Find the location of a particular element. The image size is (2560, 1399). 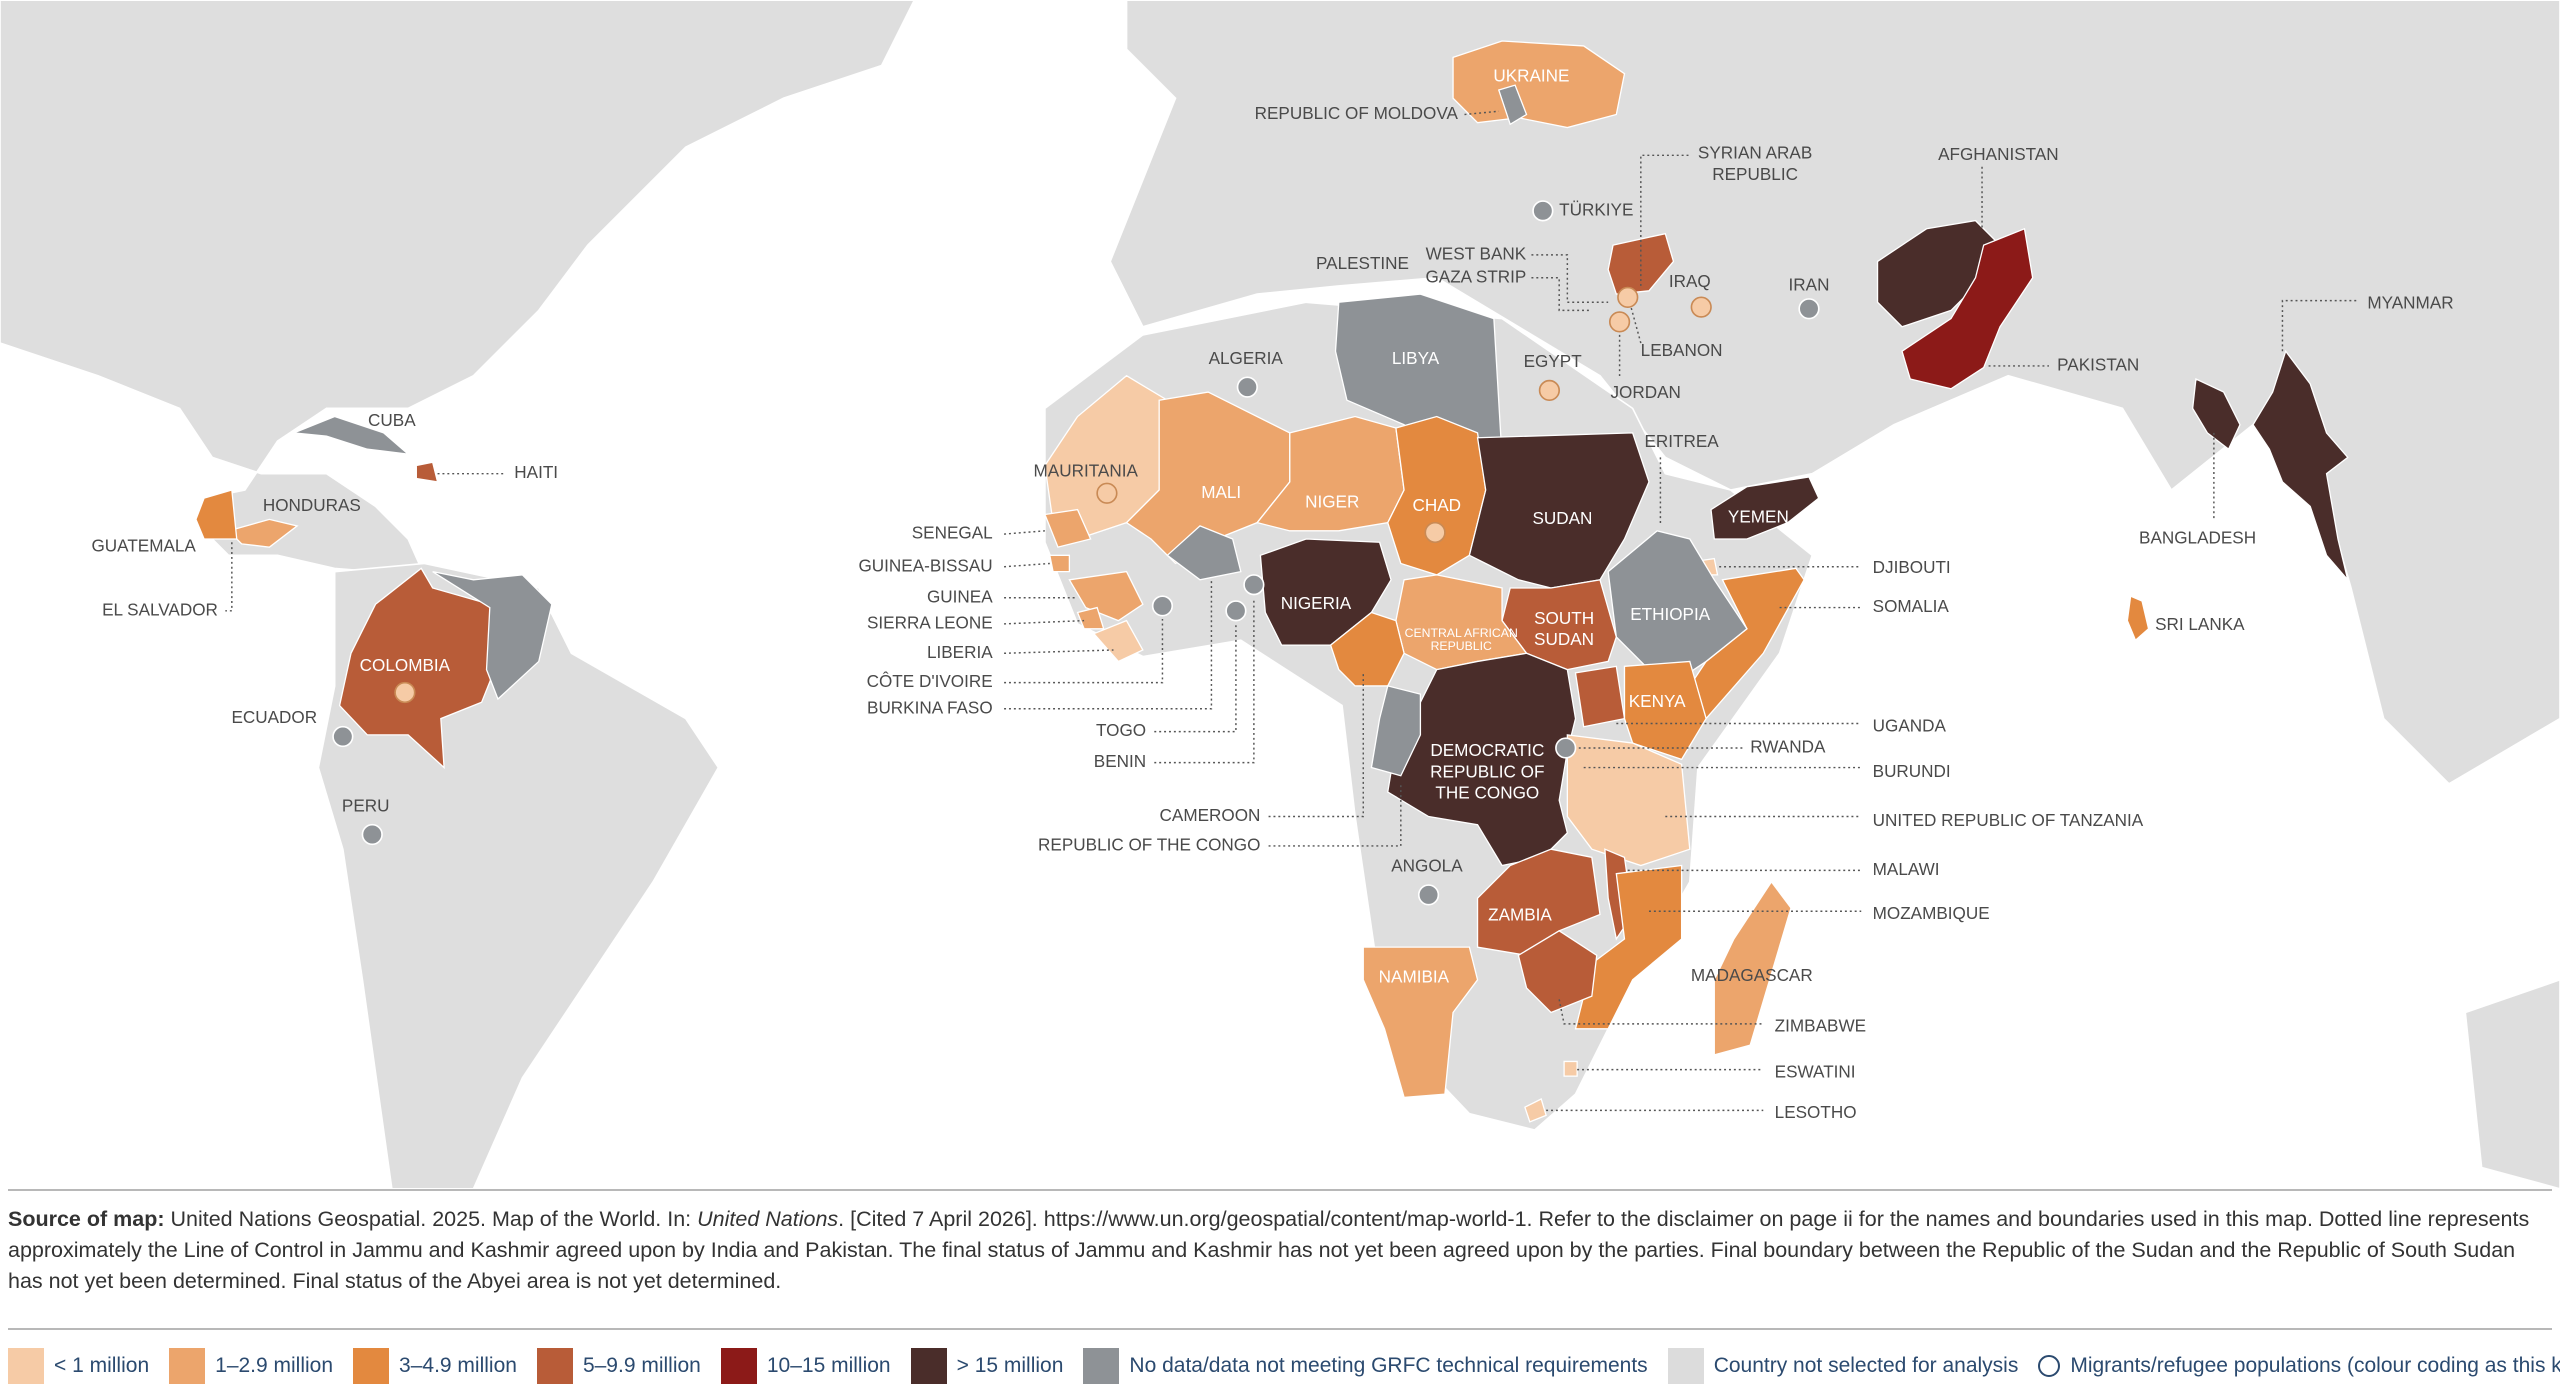

source-italic: United Nations is located at coordinates (768, 1219).